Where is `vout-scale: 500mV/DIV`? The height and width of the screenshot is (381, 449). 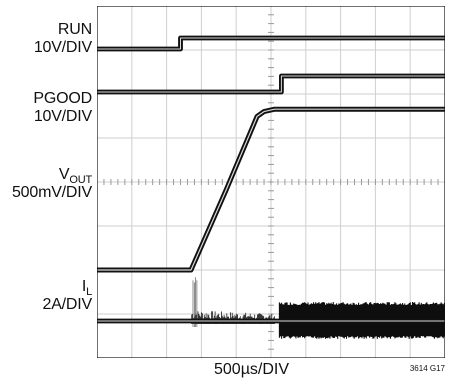 vout-scale: 500mV/DIV is located at coordinates (51, 192).